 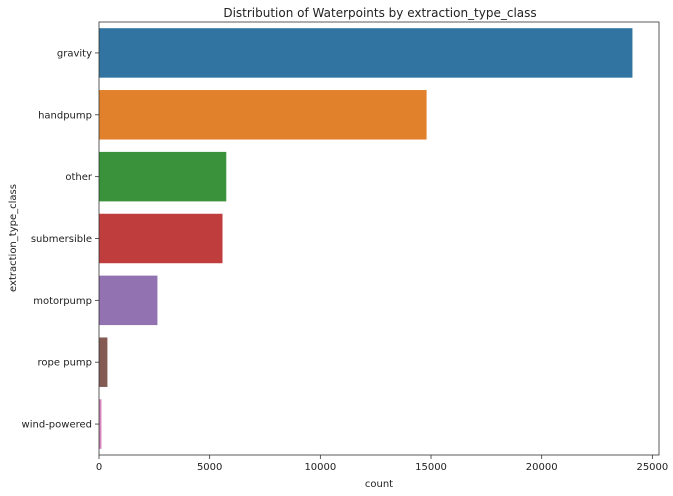 I want to click on y-tick-label: gravity, so click(x=74, y=53).